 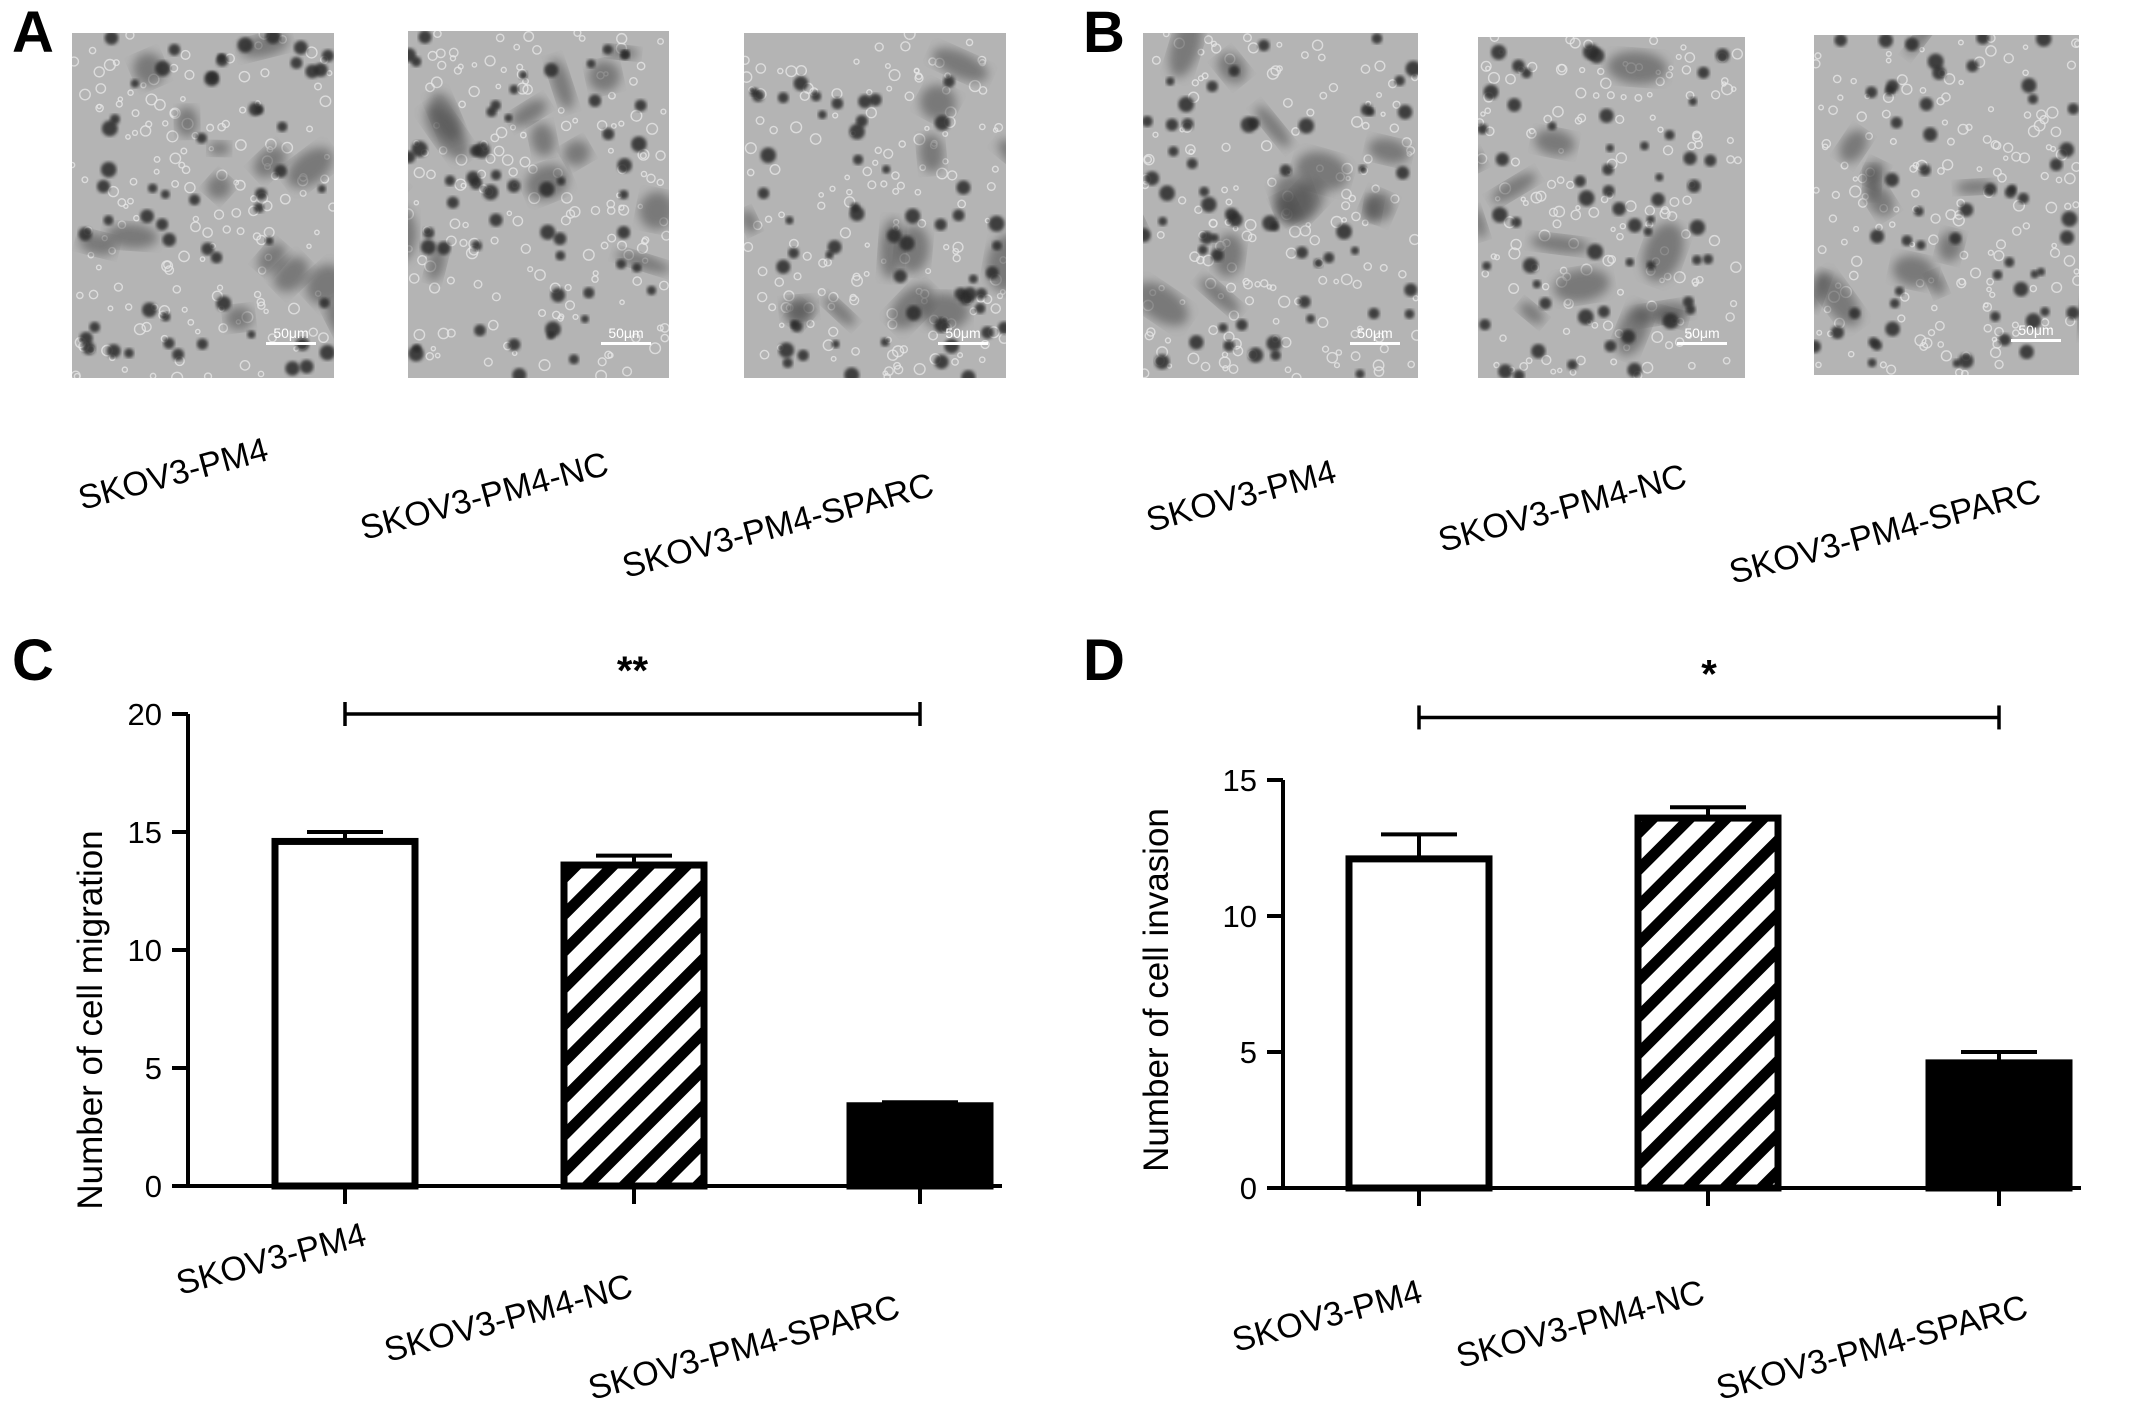 I want to click on bars-invasion, so click(x=1709, y=998).